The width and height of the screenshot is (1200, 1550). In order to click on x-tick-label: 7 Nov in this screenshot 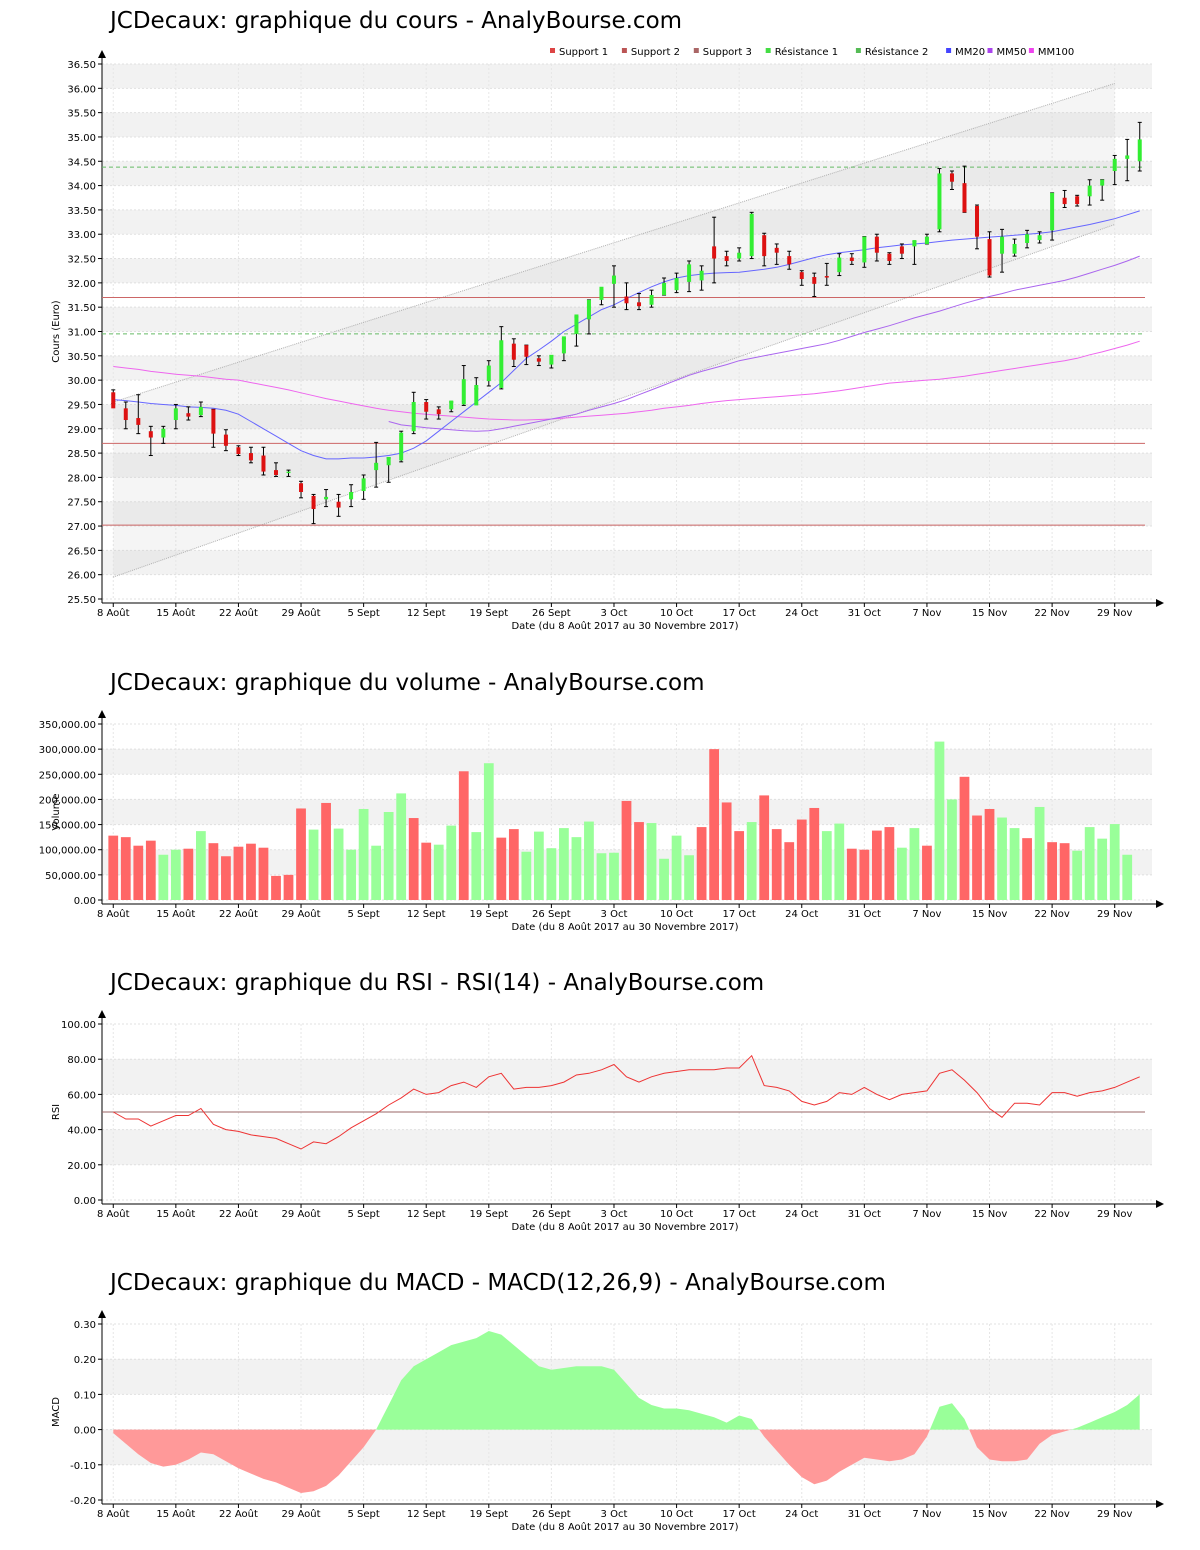, I will do `click(926, 613)`.